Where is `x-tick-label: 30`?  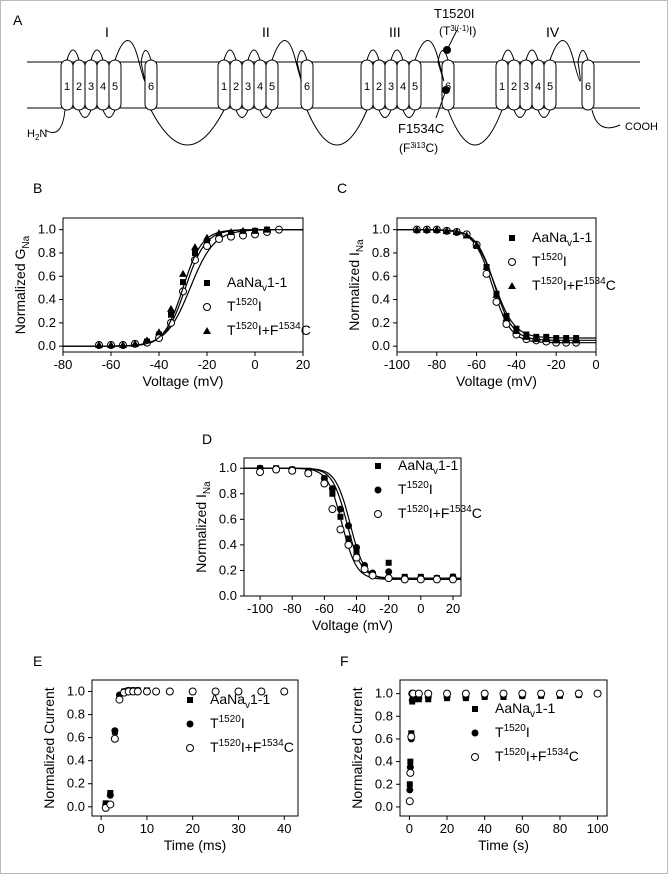 x-tick-label: 30 is located at coordinates (238, 828).